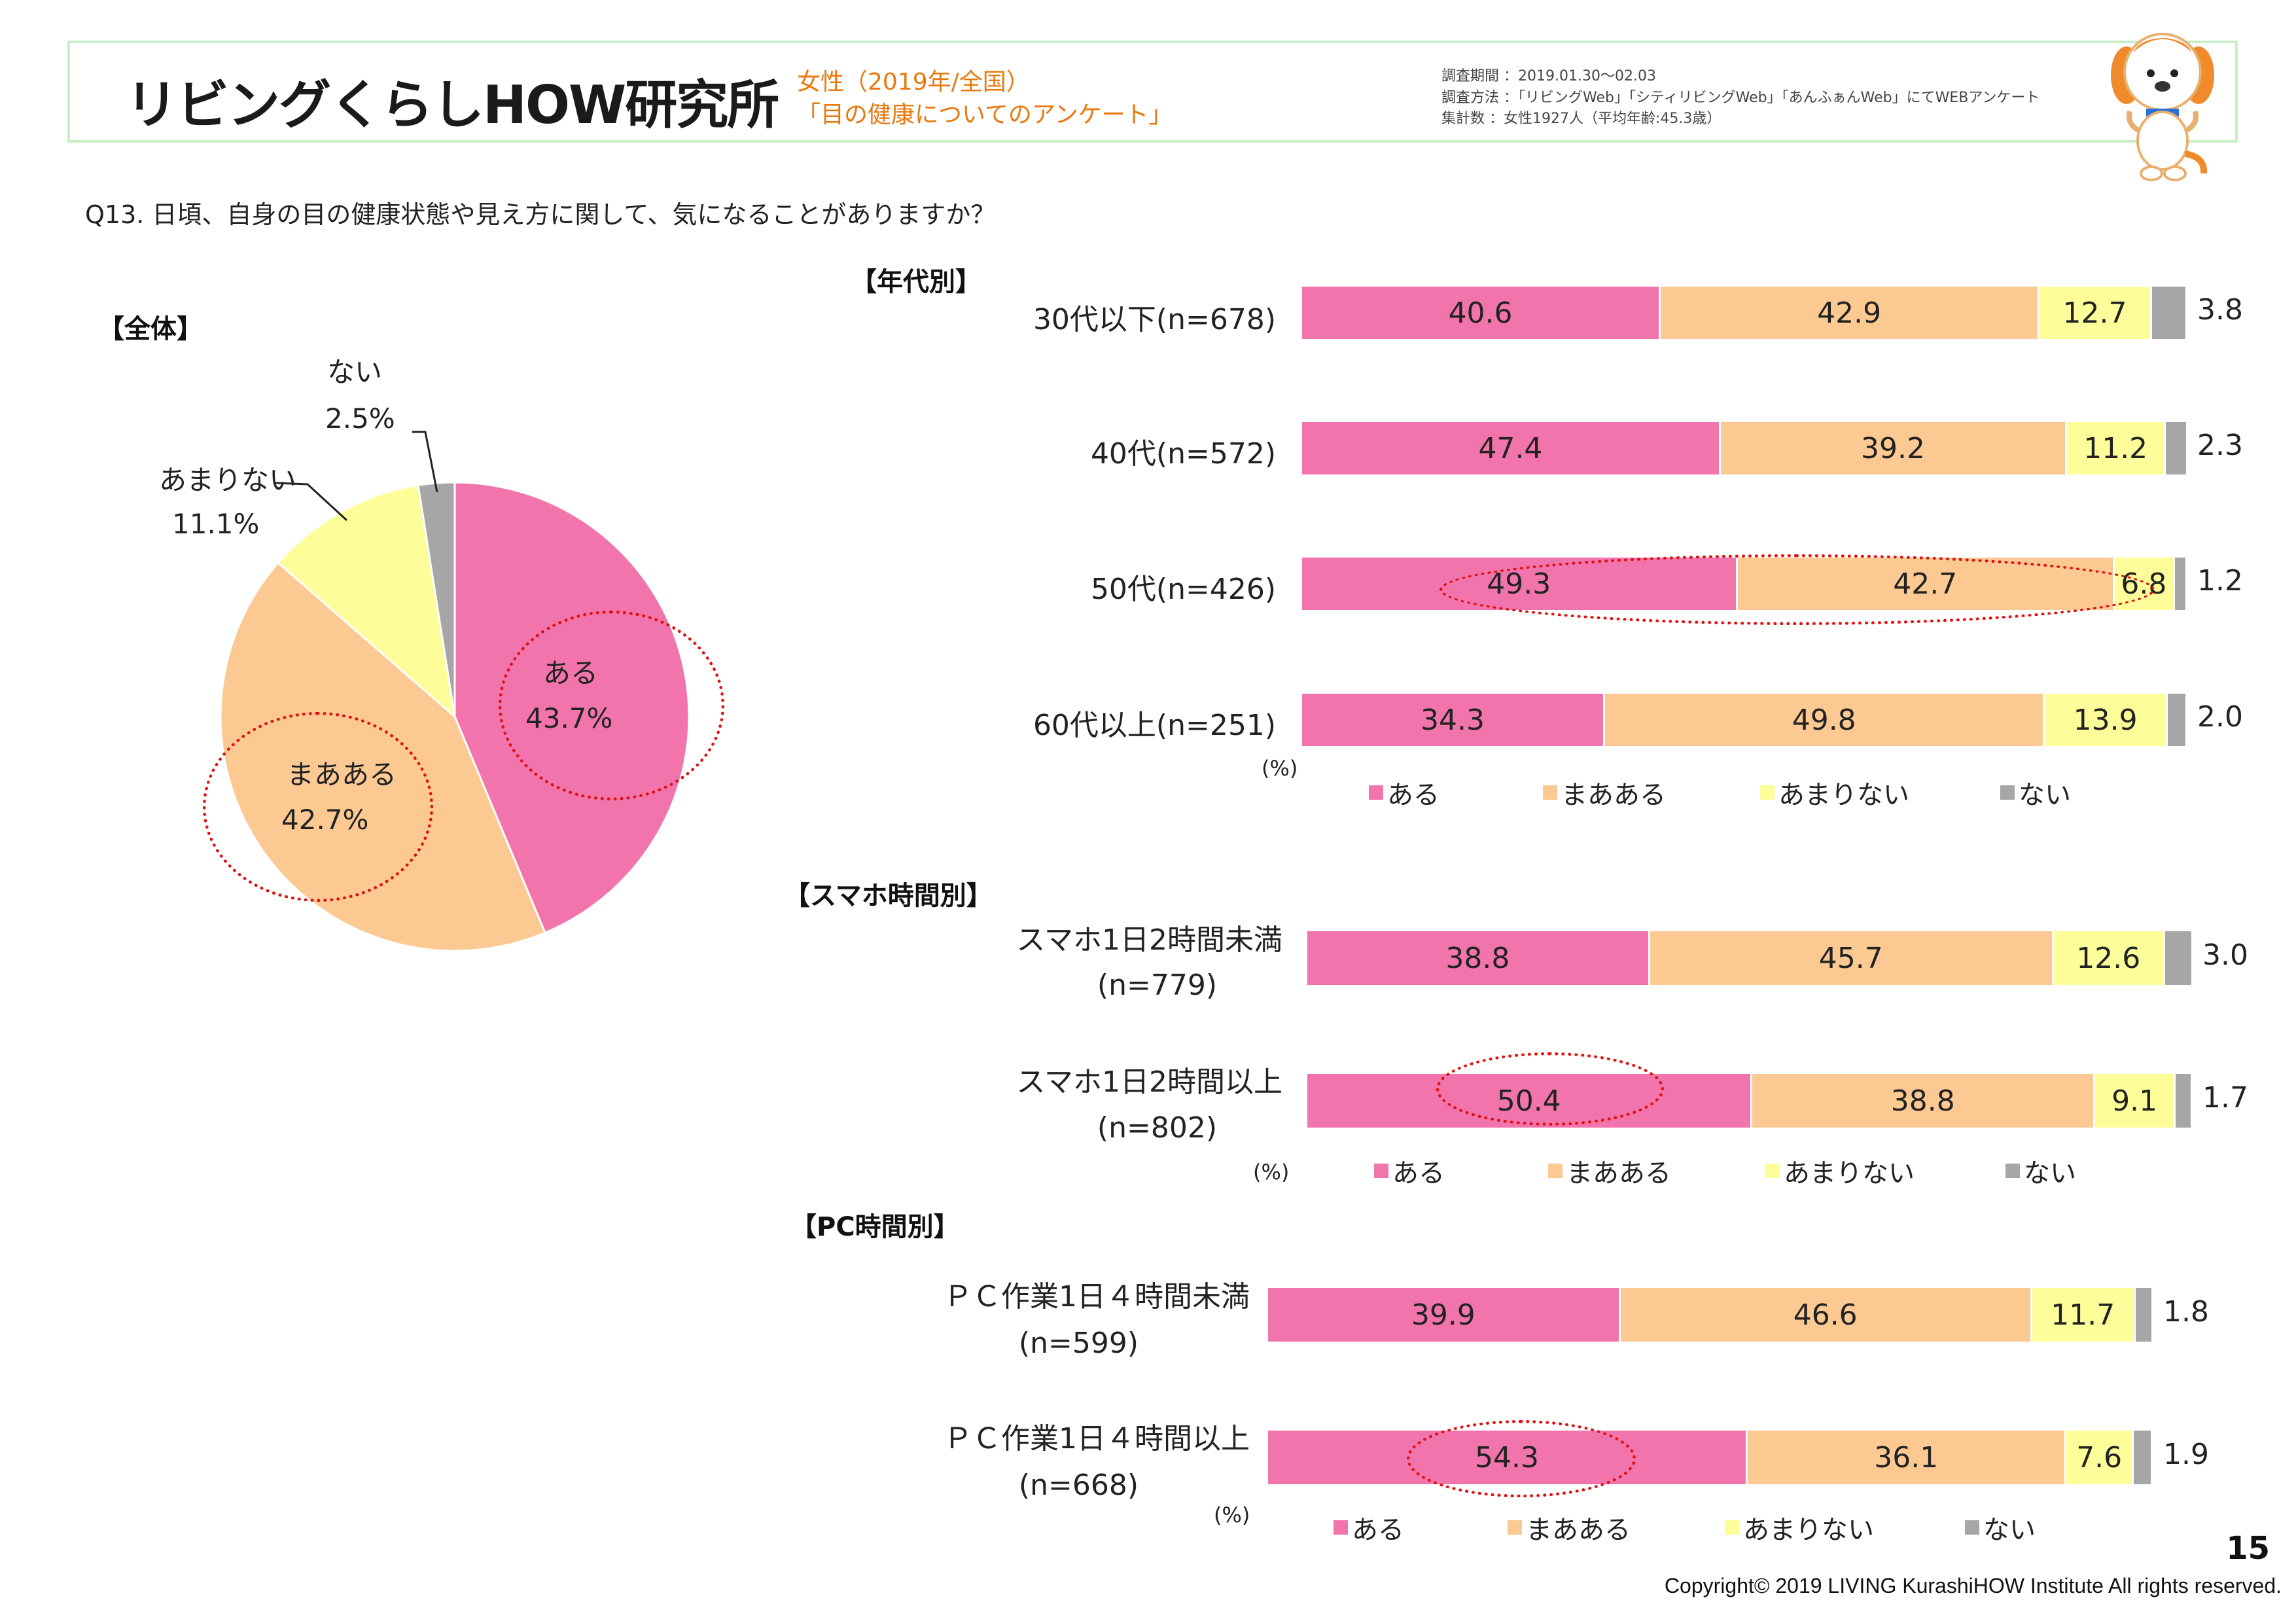 The image size is (2296, 1623). I want to click on sp-legend-aru: ある, so click(1409, 1171).